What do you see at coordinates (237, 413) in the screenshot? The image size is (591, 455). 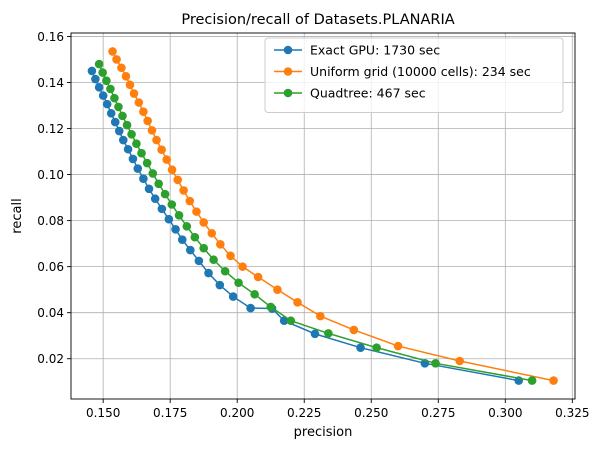 I see `x-tick-label: 0.200` at bounding box center [237, 413].